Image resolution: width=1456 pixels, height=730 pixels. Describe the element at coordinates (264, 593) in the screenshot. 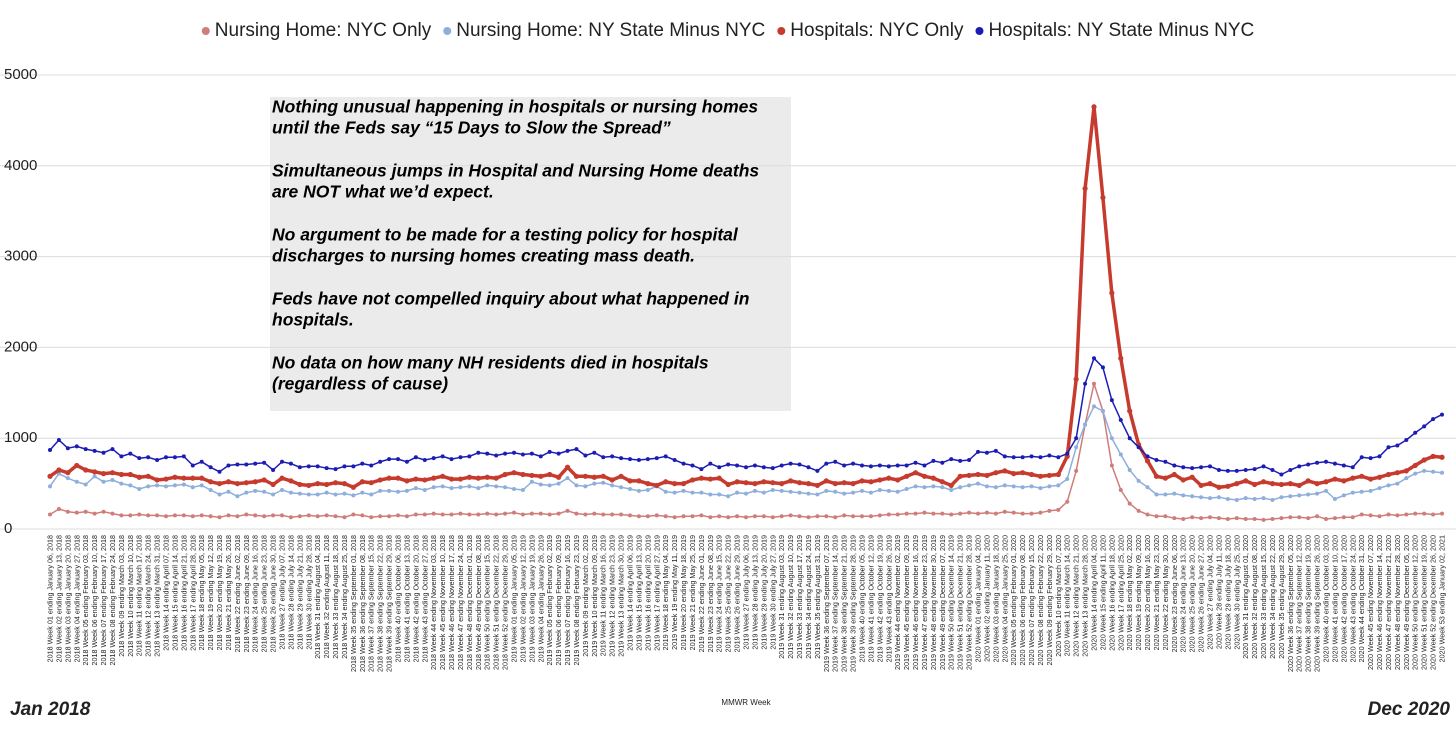

I see `x-tick-label: 2018 Week 25 ending June 23, 2018` at that location.